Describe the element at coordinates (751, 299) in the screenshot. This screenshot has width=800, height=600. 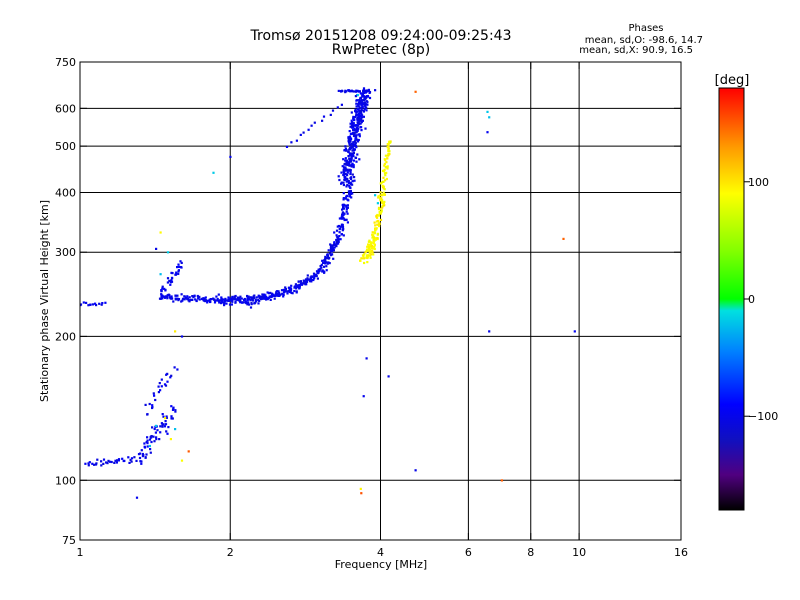
I see `colorbar-tick-label: 0` at that location.